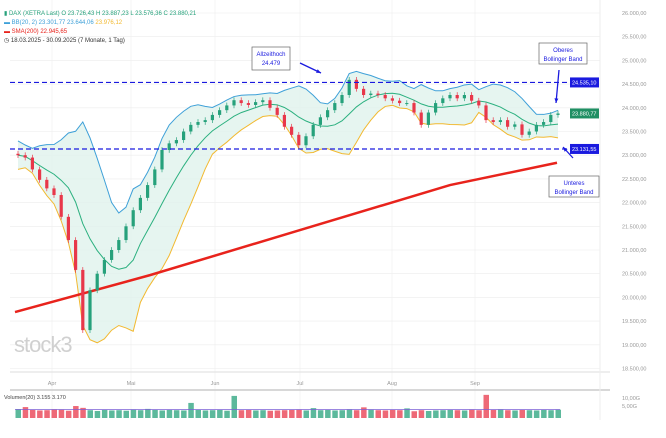 The width and height of the screenshot is (666, 438). I want to click on y-tick-label: 18.500,00, so click(634, 370).